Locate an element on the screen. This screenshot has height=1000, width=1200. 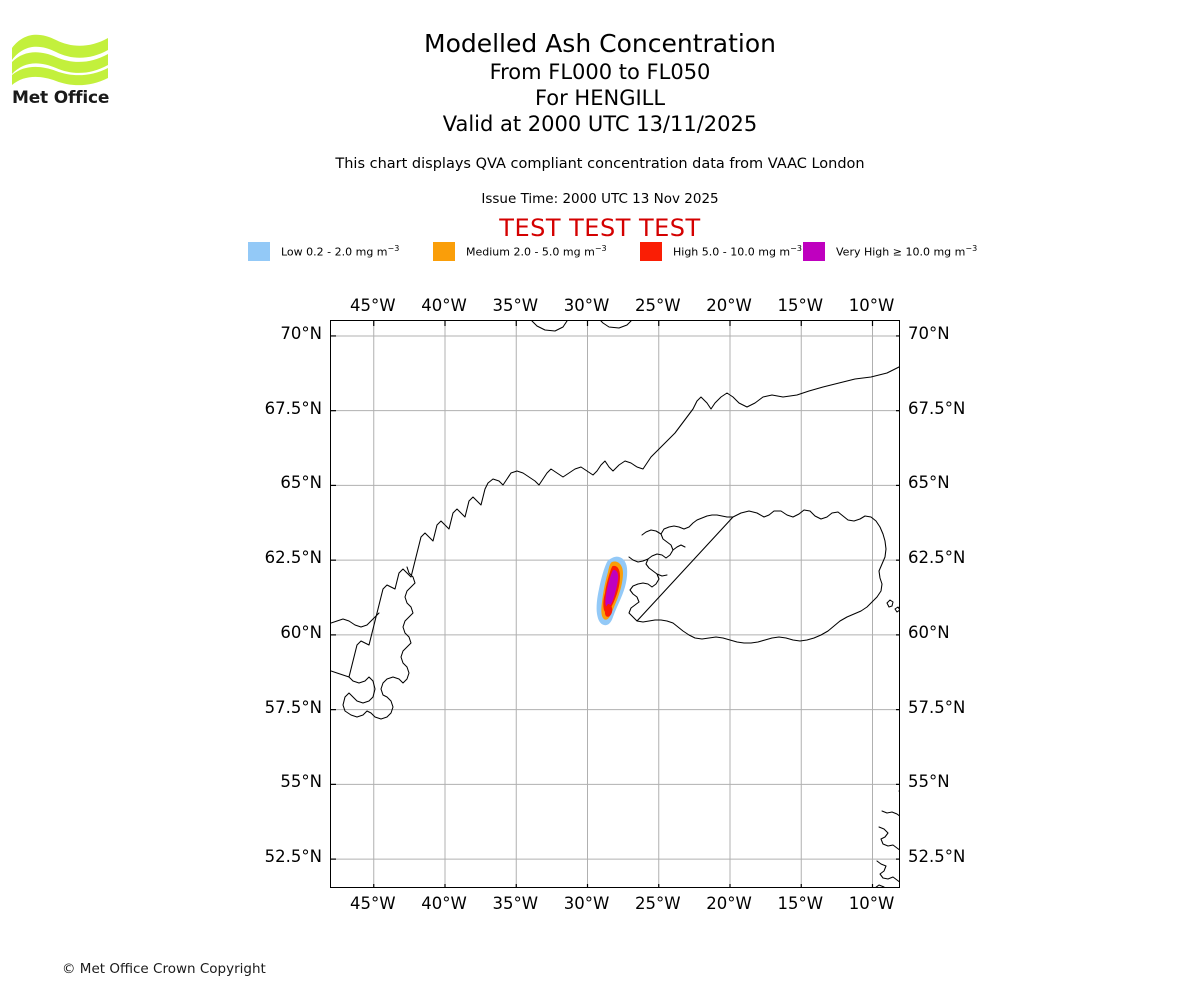
title-valid-time: Valid at 2000 UTC 13/11/2025 is located at coordinates (600, 124).